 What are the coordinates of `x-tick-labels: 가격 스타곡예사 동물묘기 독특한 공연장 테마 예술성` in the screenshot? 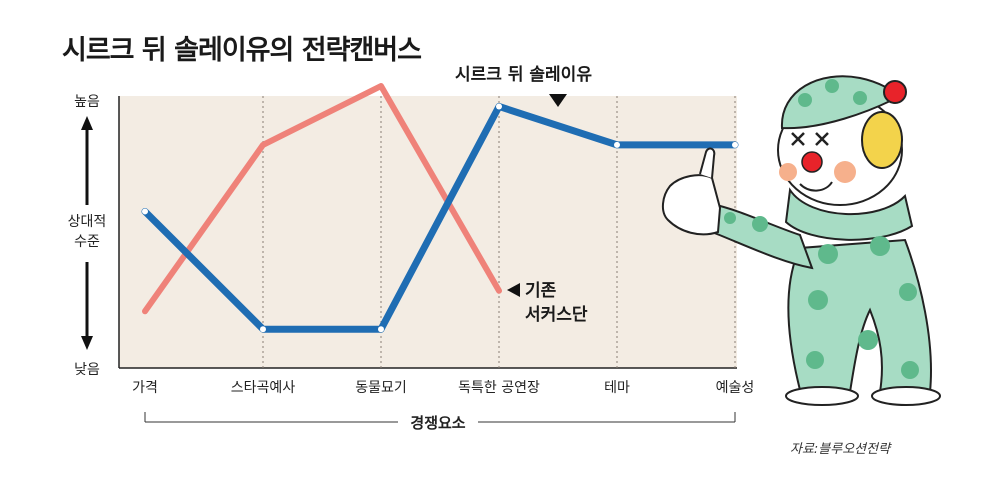 It's located at (443, 388).